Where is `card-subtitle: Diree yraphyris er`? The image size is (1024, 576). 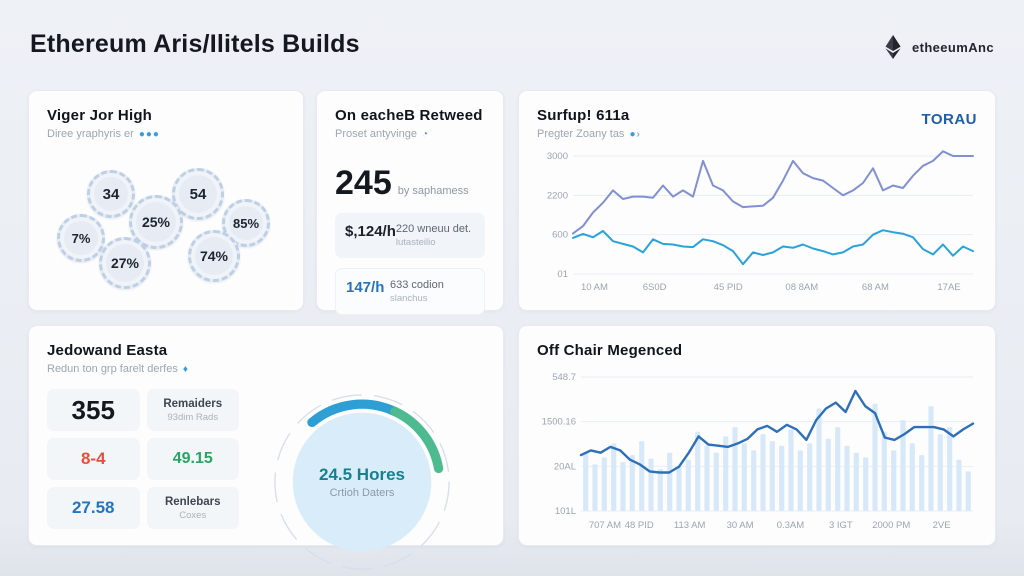 card-subtitle: Diree yraphyris er is located at coordinates (90, 134).